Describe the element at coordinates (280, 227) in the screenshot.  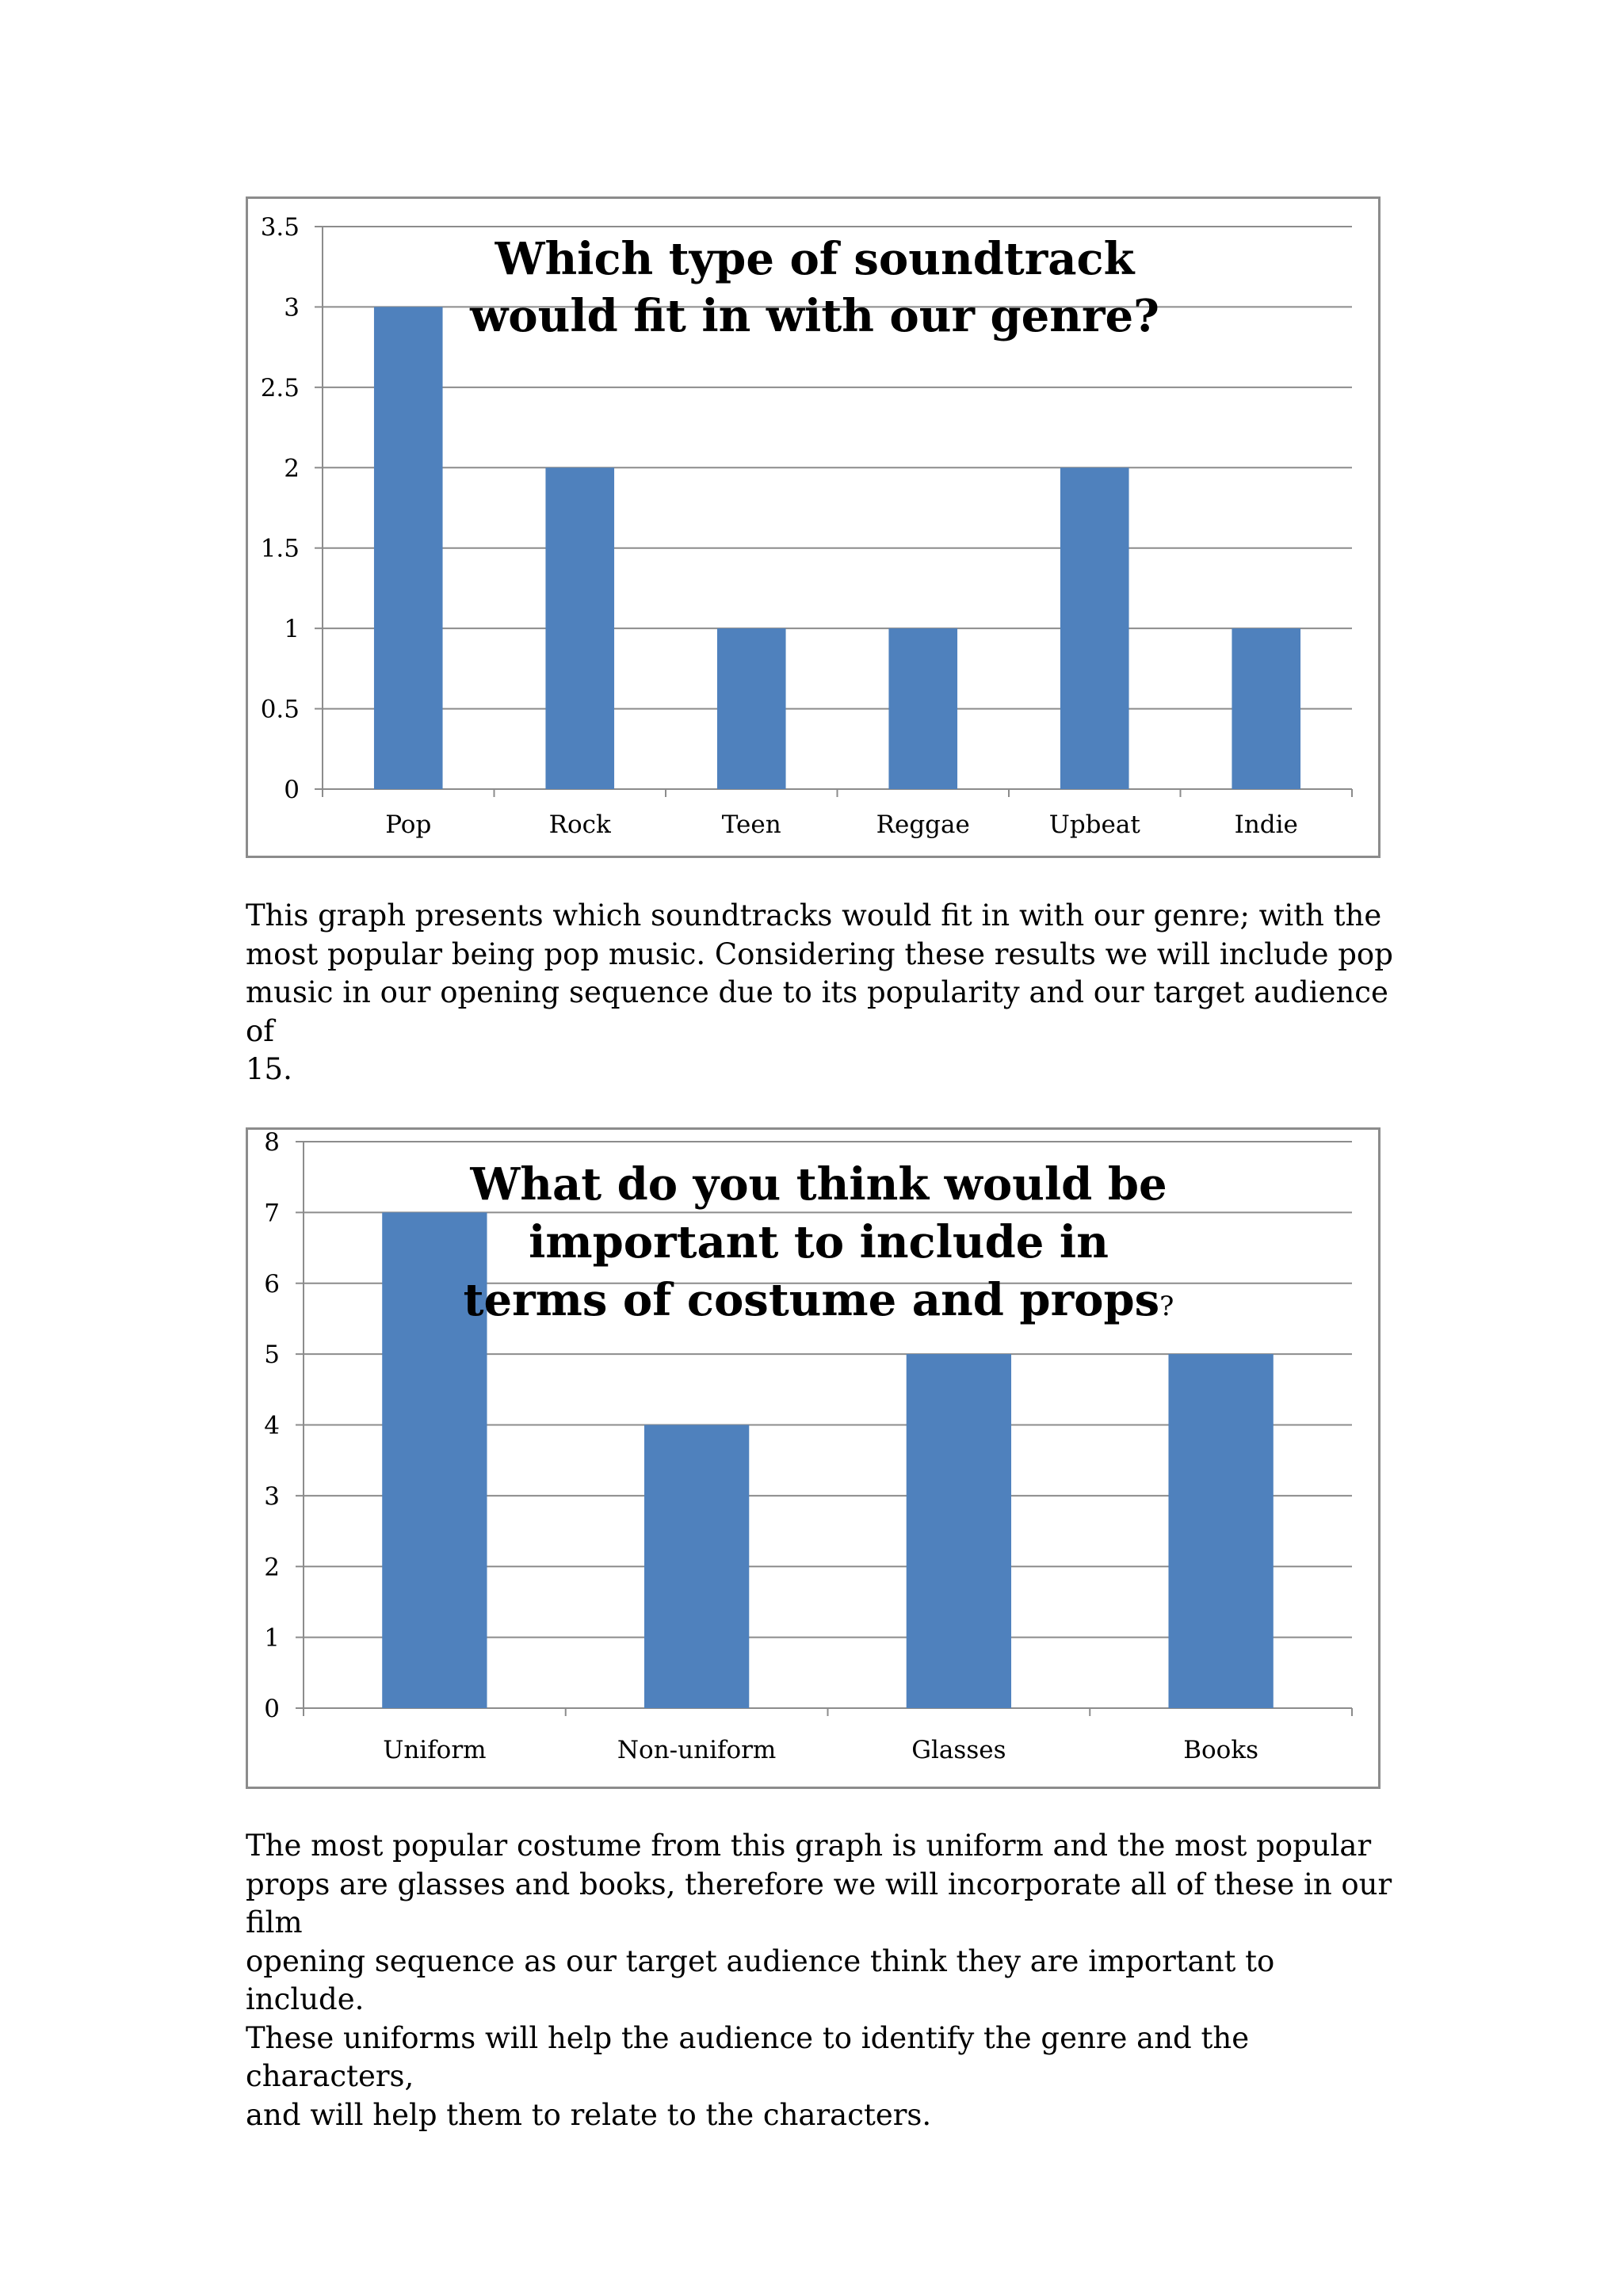
I see `soundtrack-ytick-label: 3.5` at that location.